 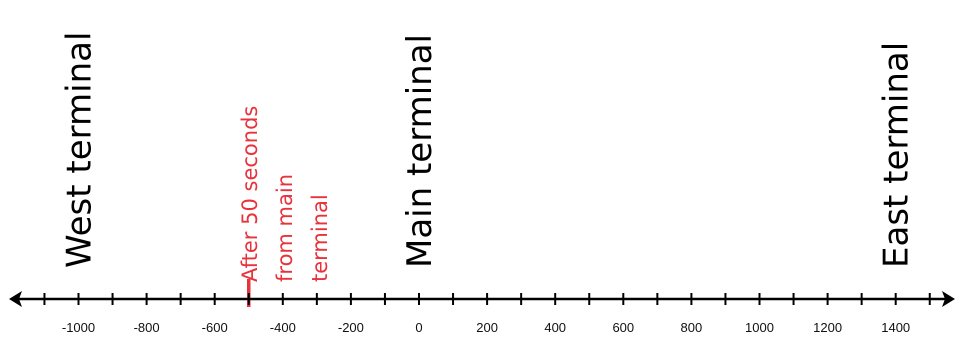 What do you see at coordinates (78, 327) in the screenshot?
I see `tick-label: -1000` at bounding box center [78, 327].